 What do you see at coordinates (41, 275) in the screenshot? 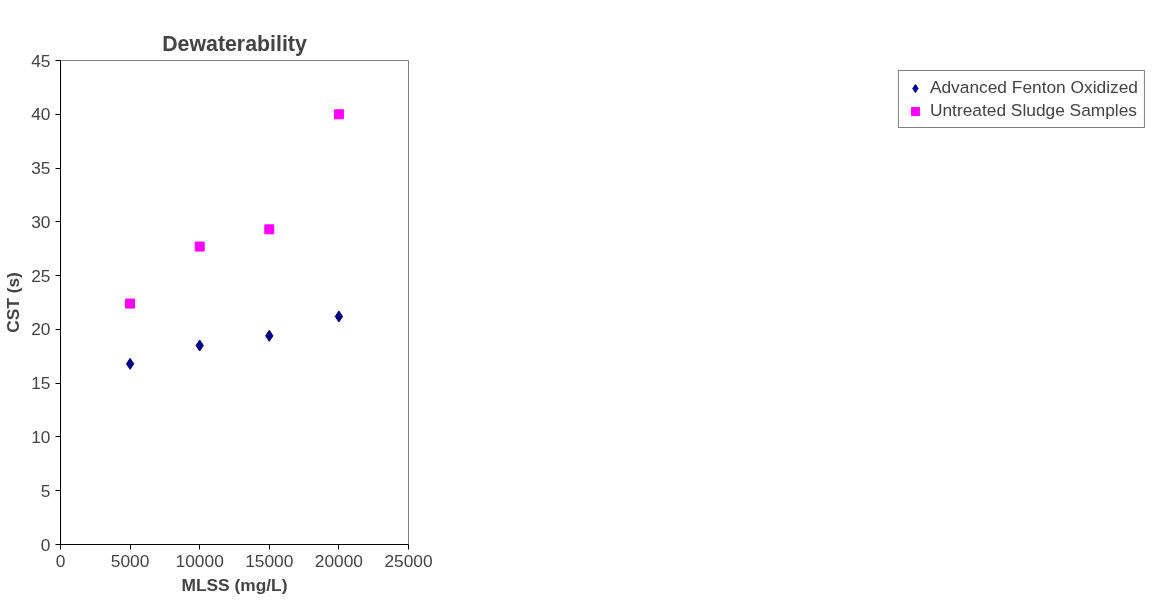
I see `y-tick-label: 25` at bounding box center [41, 275].